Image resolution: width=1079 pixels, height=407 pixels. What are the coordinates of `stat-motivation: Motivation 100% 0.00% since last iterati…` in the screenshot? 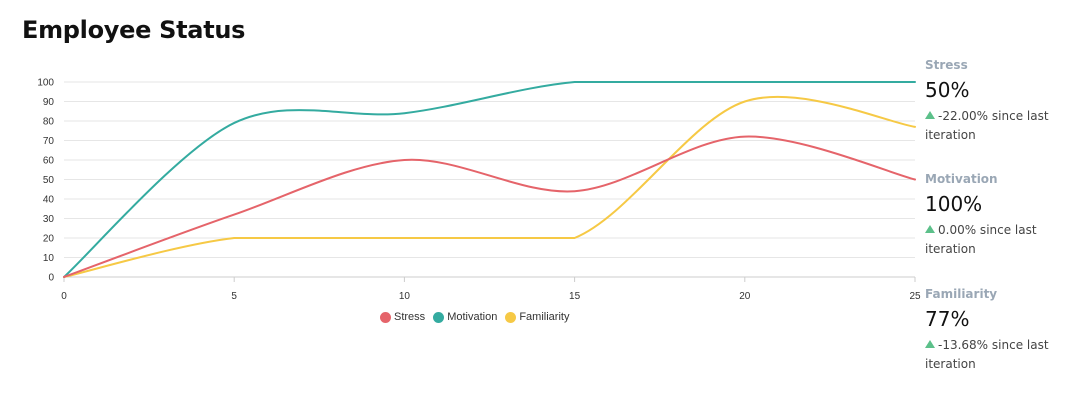 It's located at (1000, 215).